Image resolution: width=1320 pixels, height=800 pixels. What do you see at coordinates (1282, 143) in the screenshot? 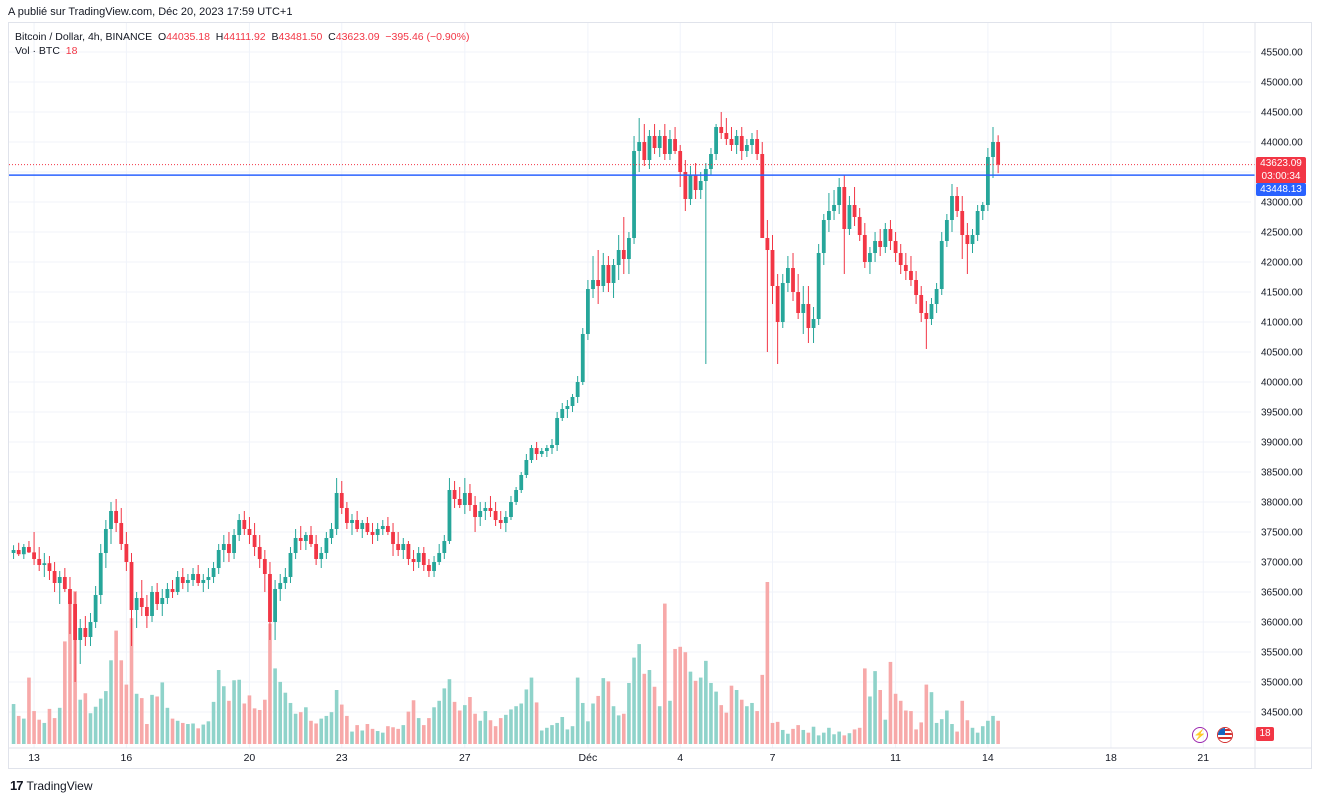
I see `y-tick-label: 44000.00` at bounding box center [1282, 143].